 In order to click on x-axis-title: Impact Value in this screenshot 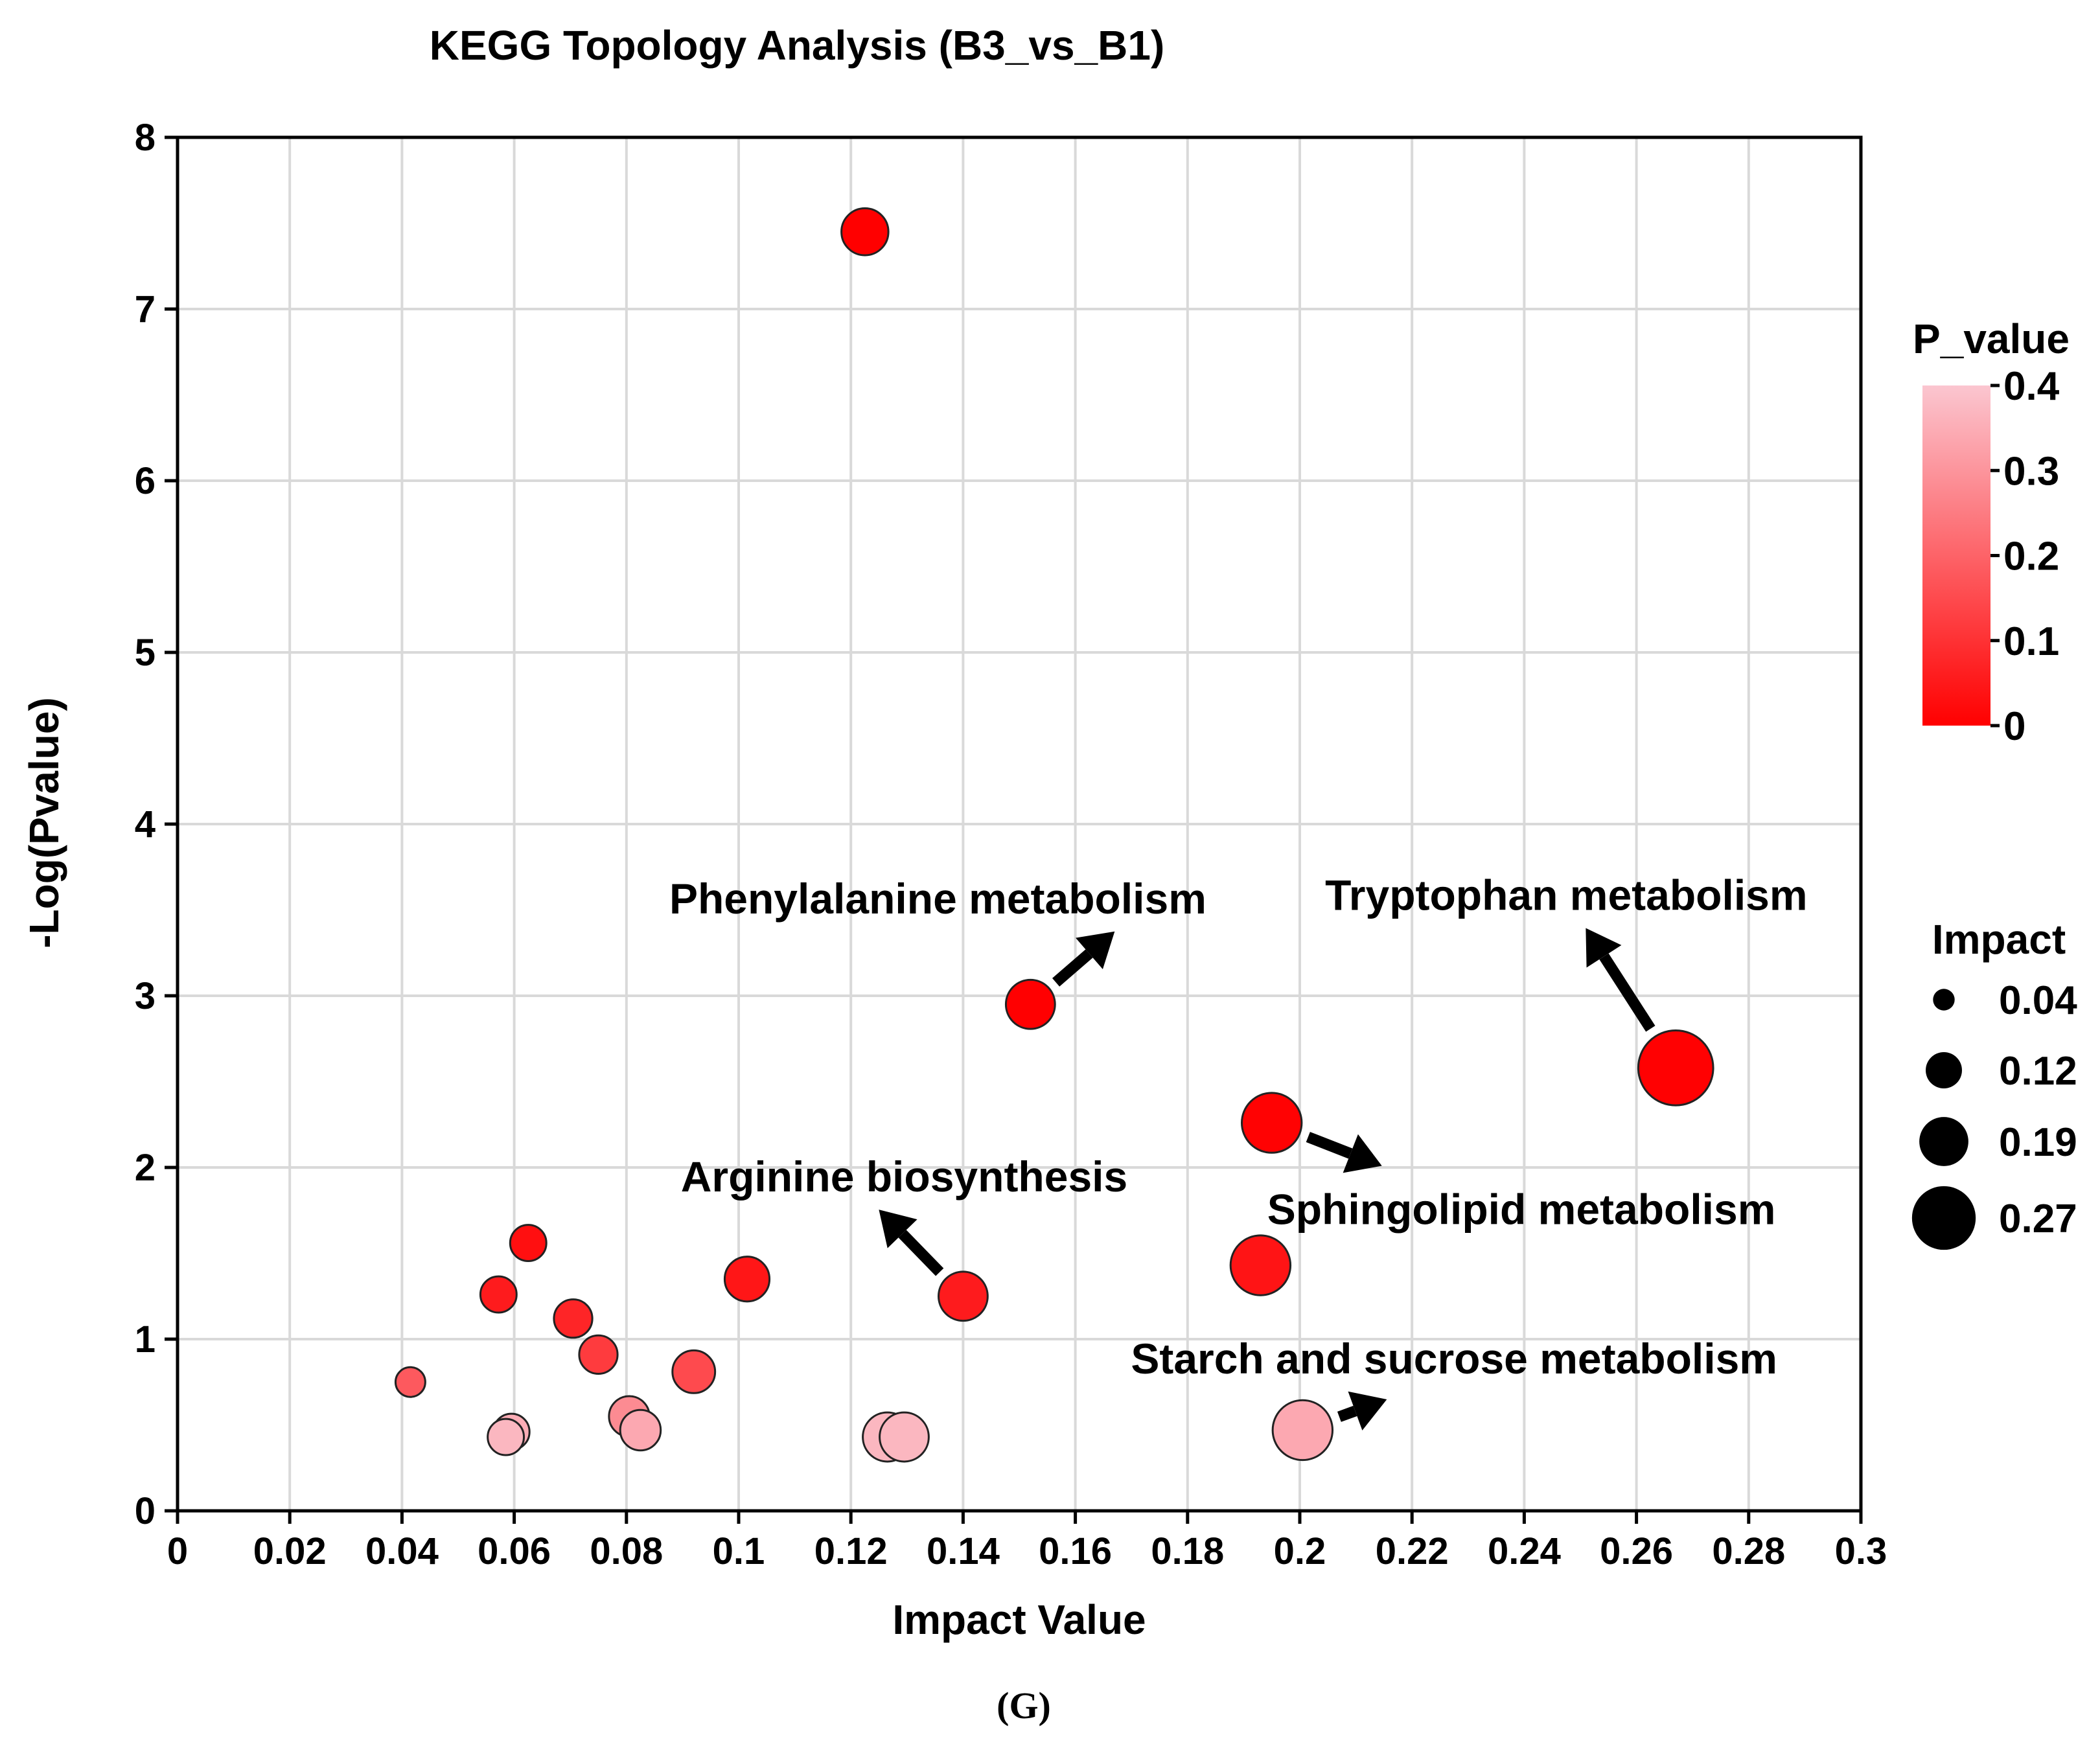, I will do `click(1019, 1619)`.